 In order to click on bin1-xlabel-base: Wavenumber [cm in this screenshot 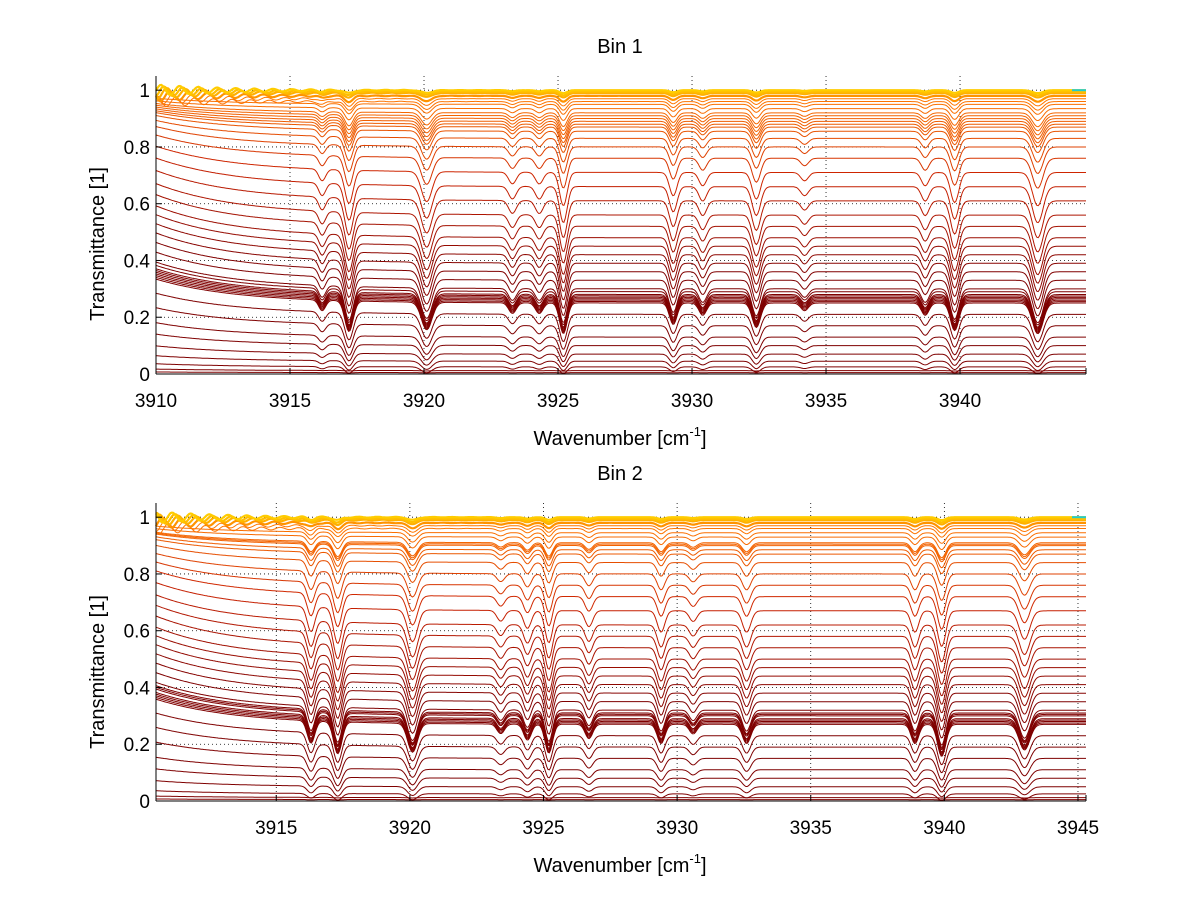, I will do `click(611, 439)`.